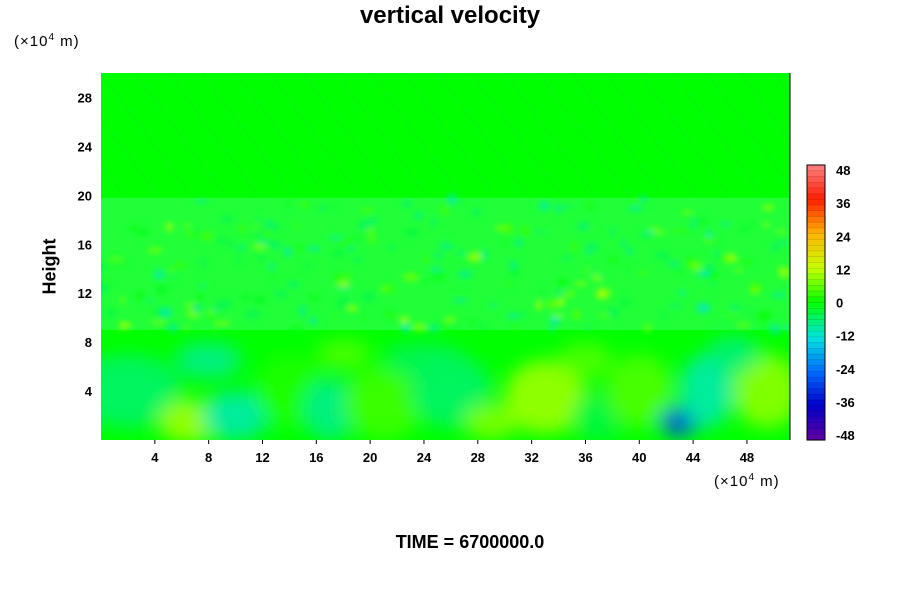  What do you see at coordinates (316, 457) in the screenshot?
I see `x-tick-label: 16` at bounding box center [316, 457].